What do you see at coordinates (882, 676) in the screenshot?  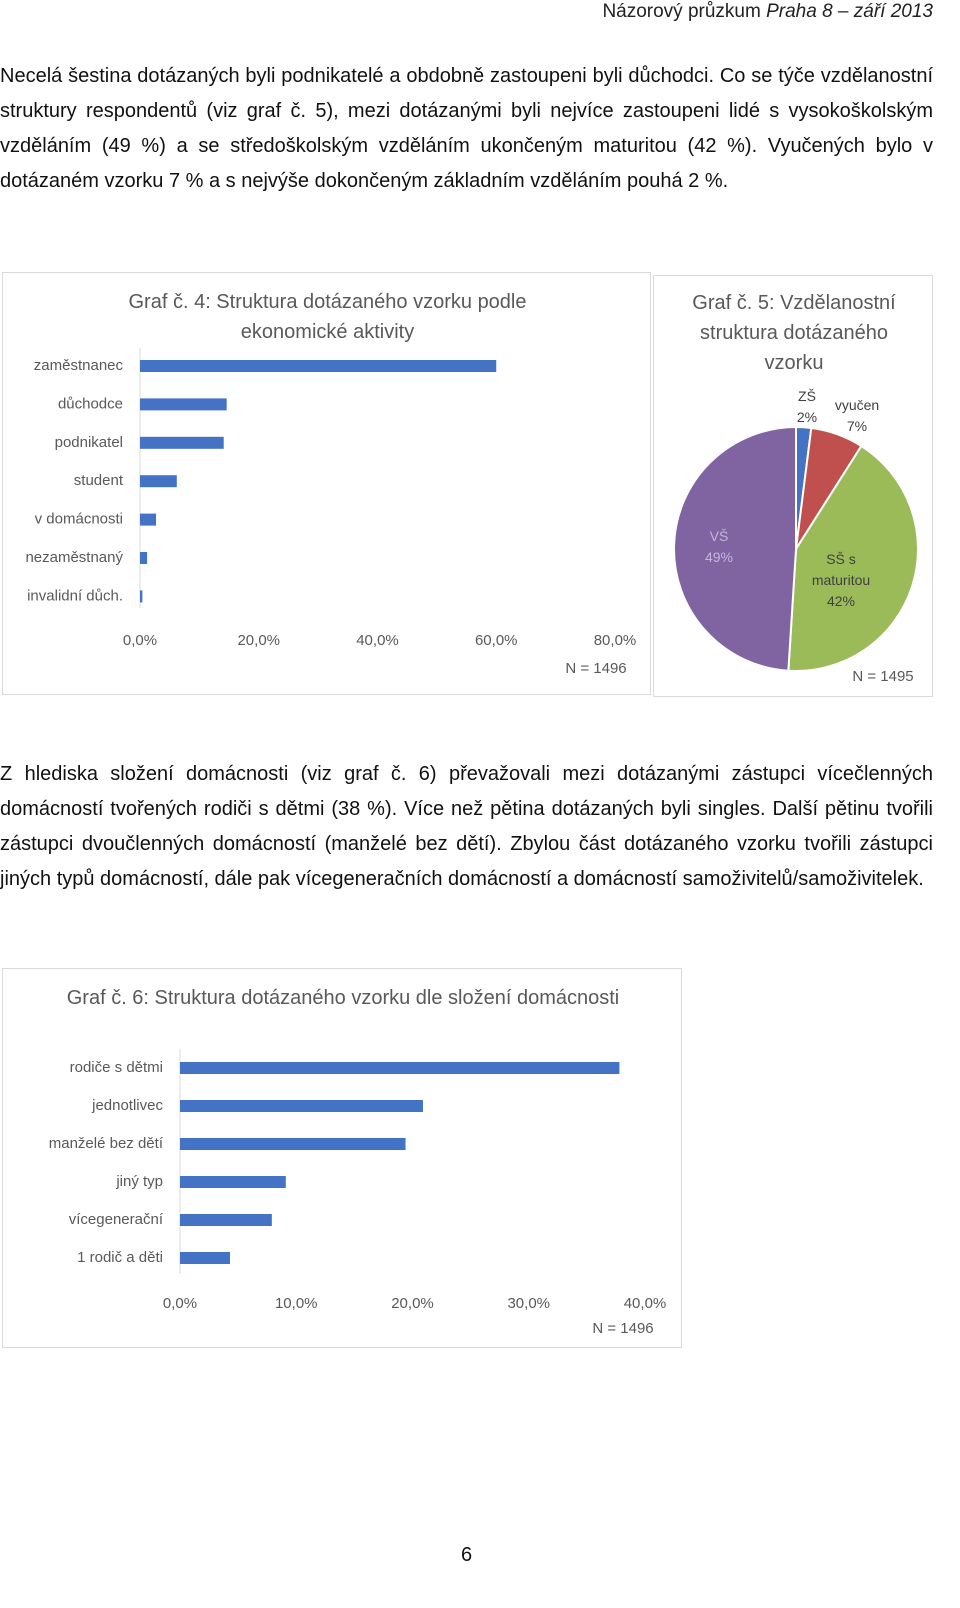 I see `sample-note: N = 1495` at bounding box center [882, 676].